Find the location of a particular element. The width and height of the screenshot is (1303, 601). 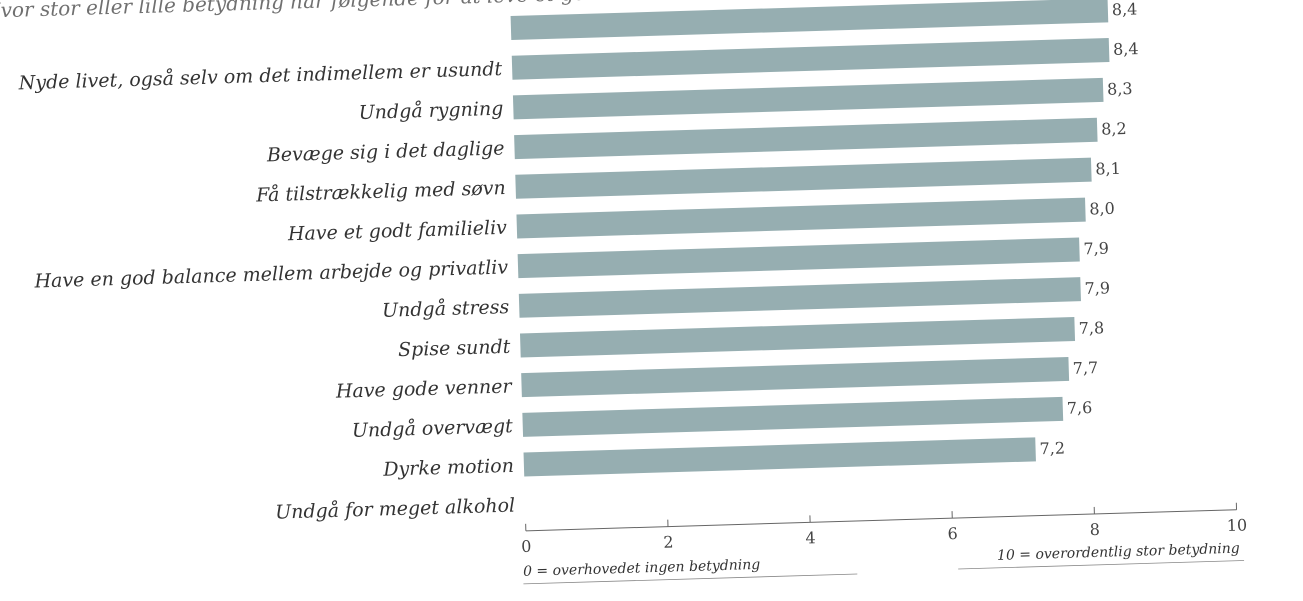

bar-value-label: 8,0 is located at coordinates (1102, 209).